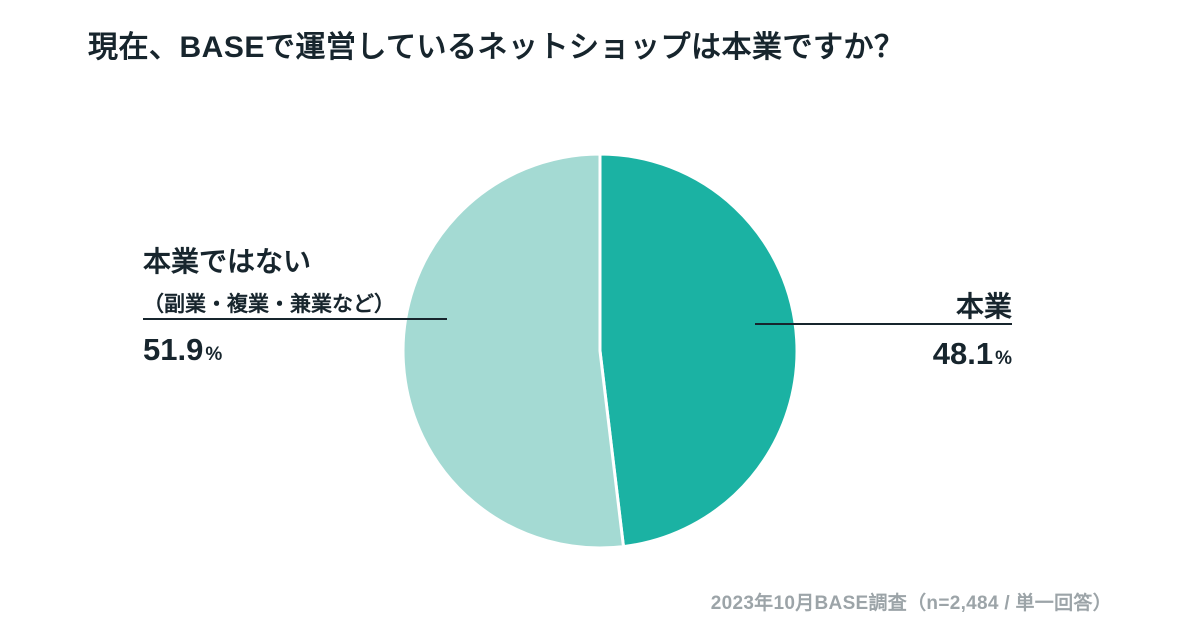 This screenshot has width=1200, height=630. What do you see at coordinates (214, 354) in the screenshot?
I see `side-business-value-unit: %` at bounding box center [214, 354].